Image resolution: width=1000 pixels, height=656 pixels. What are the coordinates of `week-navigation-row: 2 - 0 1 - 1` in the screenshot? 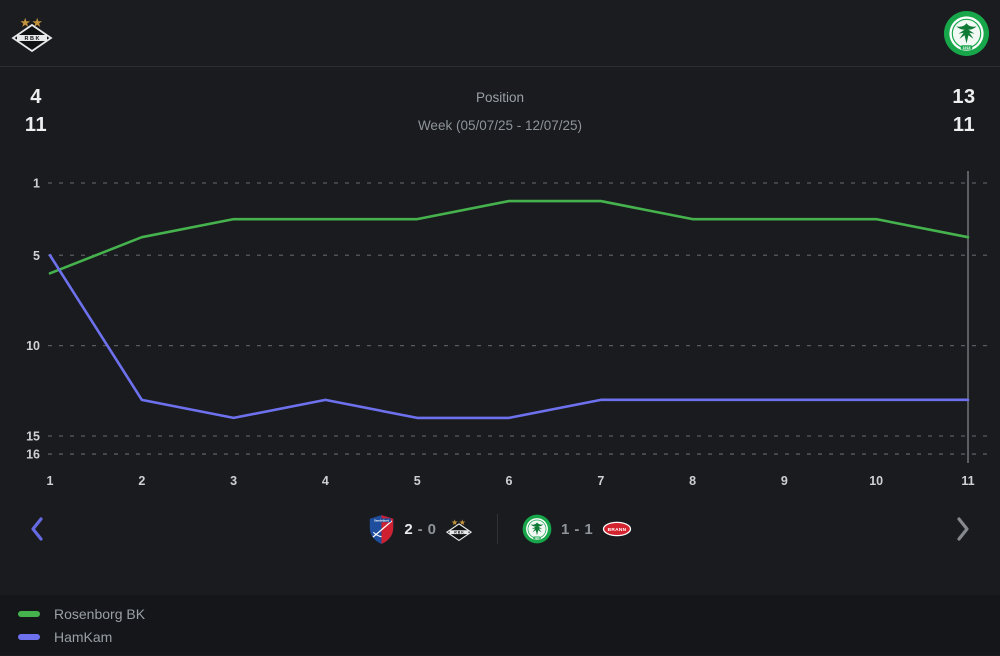 It's located at (500, 529).